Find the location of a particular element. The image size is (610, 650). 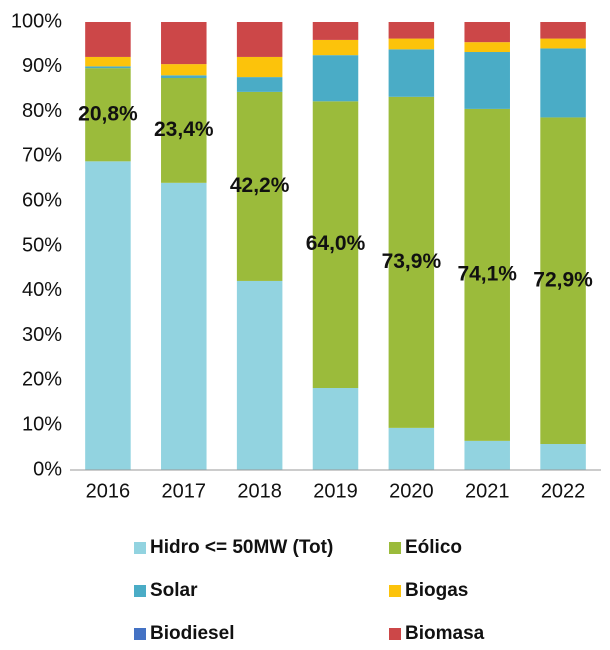

y-tick-label: 10% is located at coordinates (42, 424).